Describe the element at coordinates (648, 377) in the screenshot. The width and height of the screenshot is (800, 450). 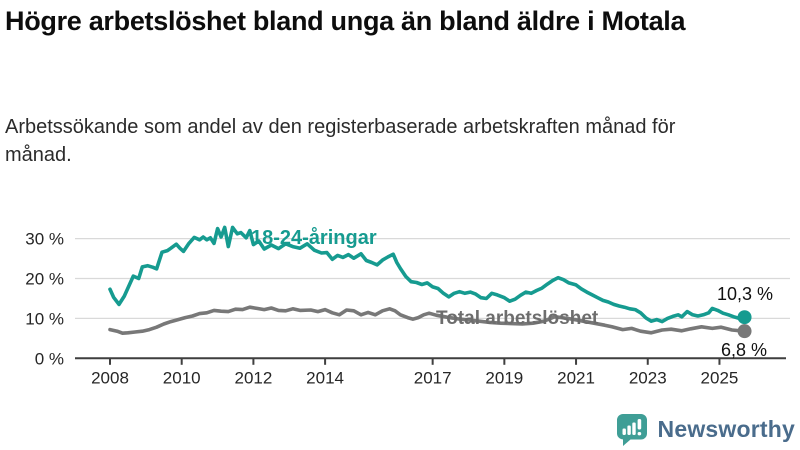
I see `x-axis-tick-label: 2023` at that location.